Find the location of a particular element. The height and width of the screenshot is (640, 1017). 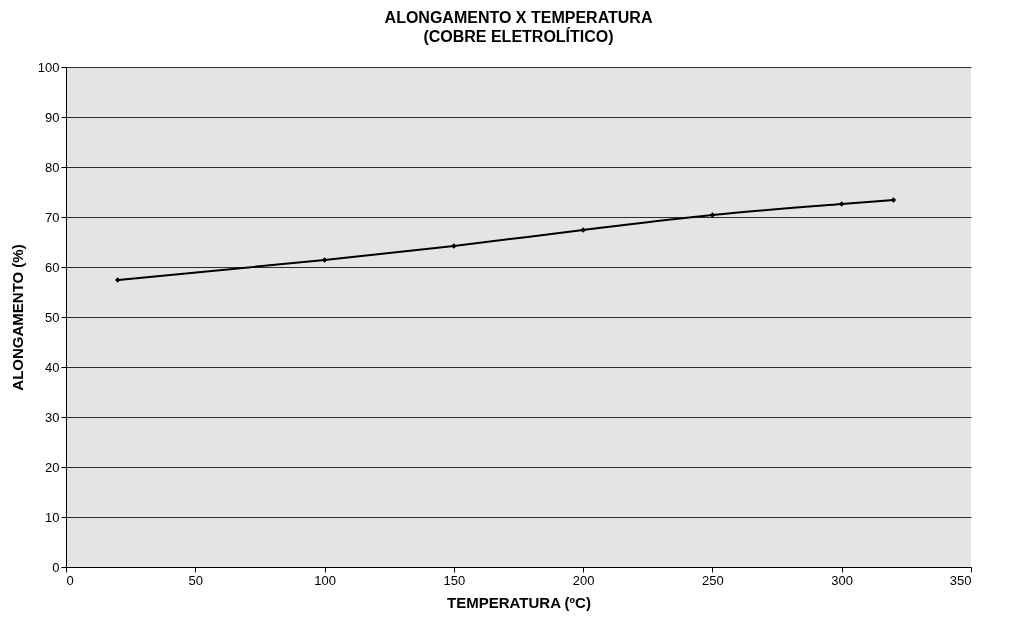

y-tick-label: 10 is located at coordinates (52, 517).